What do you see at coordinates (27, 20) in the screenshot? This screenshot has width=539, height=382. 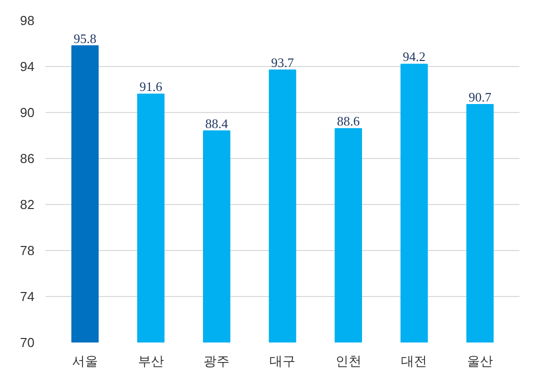 I see `y-tick-label: 98` at bounding box center [27, 20].